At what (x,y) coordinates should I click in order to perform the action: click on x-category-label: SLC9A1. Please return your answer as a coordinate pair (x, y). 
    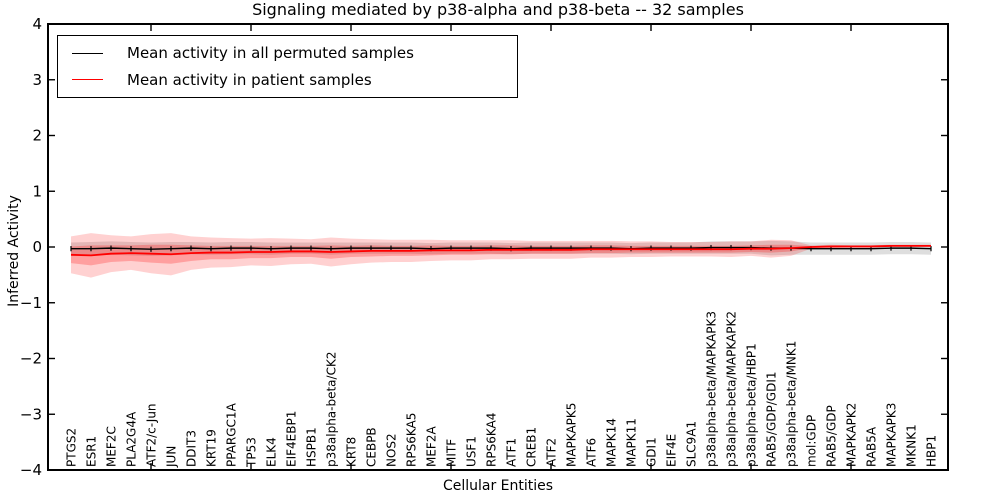
    Looking at the image, I should click on (692, 444).